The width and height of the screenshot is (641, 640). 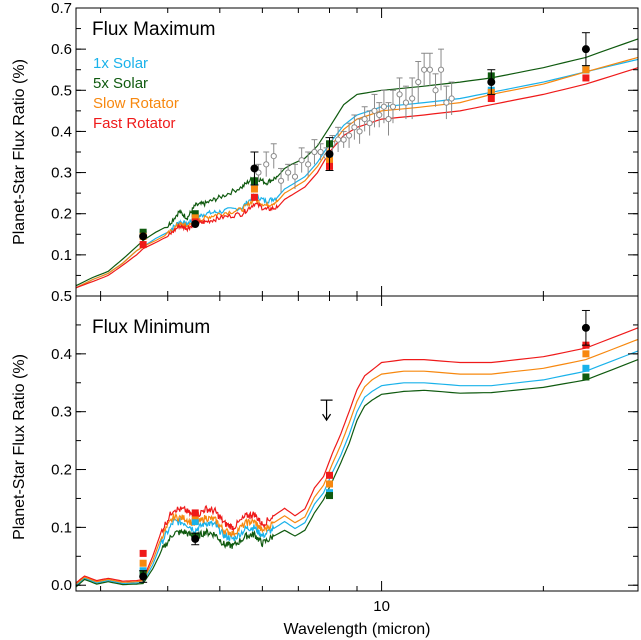 I want to click on top-ytick-label: 0.5, so click(x=61, y=90).